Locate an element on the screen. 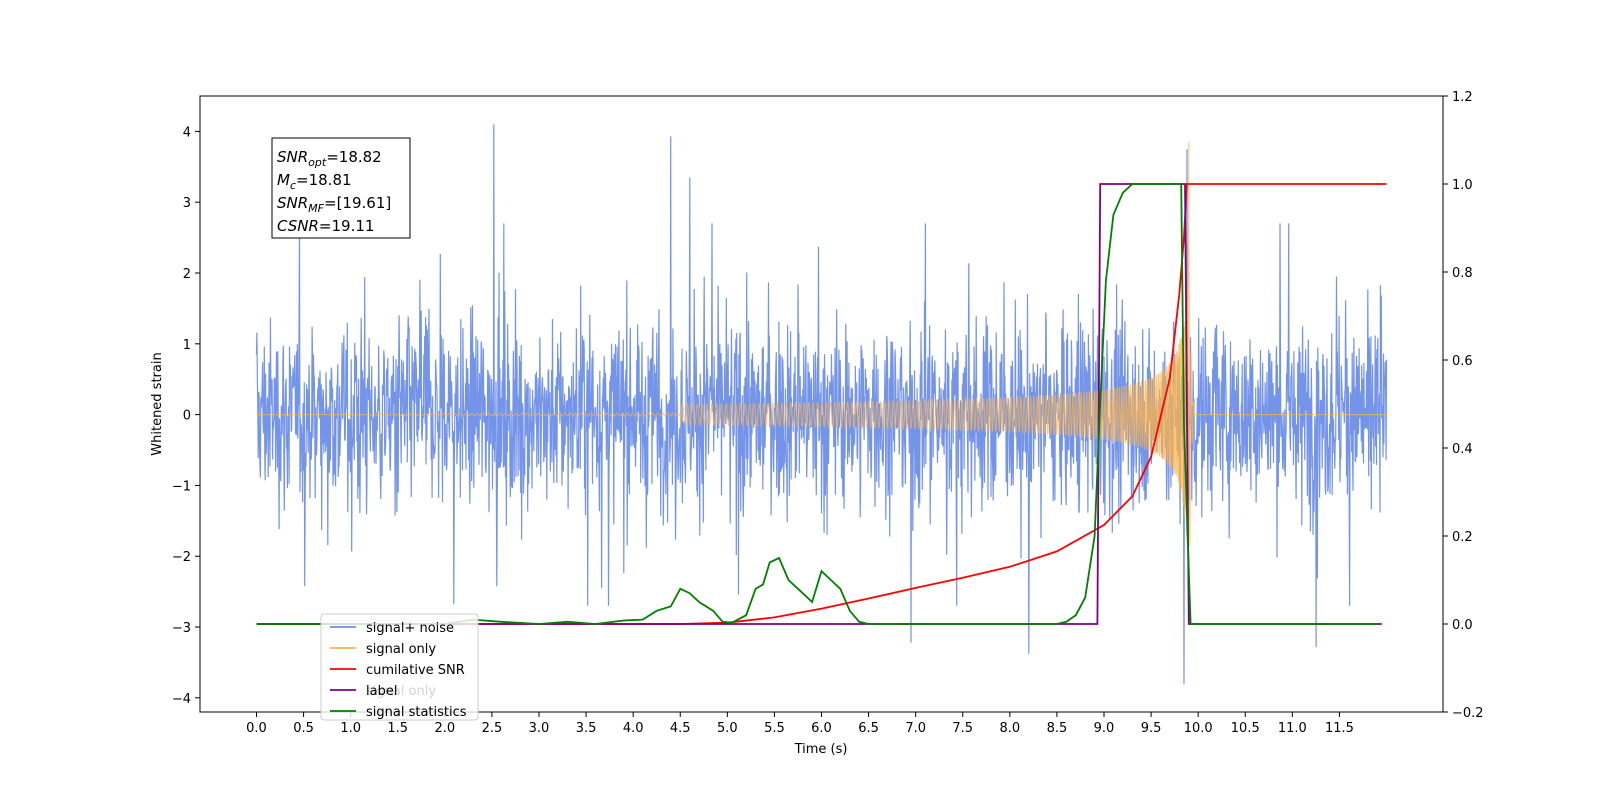 This screenshot has width=1600, height=800. y-tick-label: 0 is located at coordinates (187, 416).